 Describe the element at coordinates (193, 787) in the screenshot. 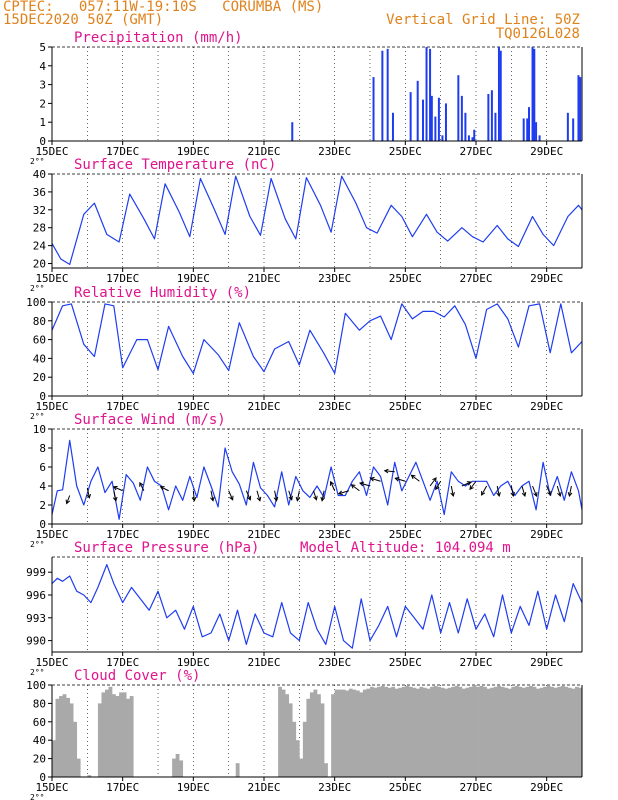

I see `cloud-cover-xtick-label: 19DEC` at that location.